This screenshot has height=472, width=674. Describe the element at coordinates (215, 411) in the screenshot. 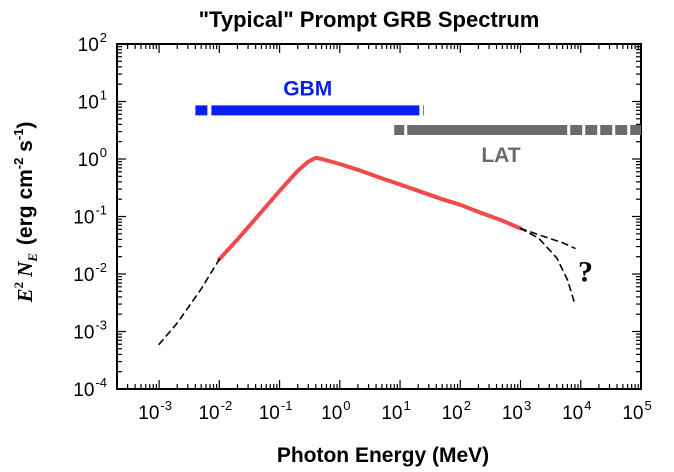

I see `x-tick-label: 10⁻²` at that location.